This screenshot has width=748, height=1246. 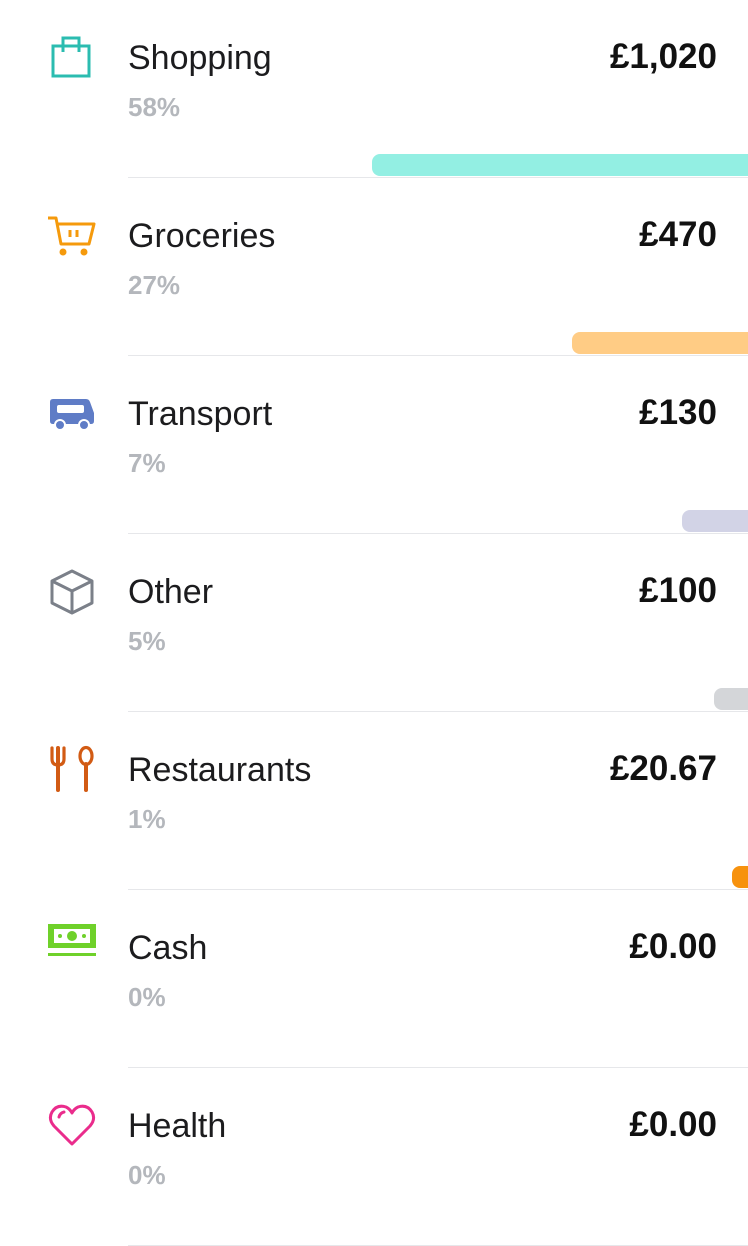 What do you see at coordinates (147, 641) in the screenshot?
I see `category-percent: 5%` at bounding box center [147, 641].